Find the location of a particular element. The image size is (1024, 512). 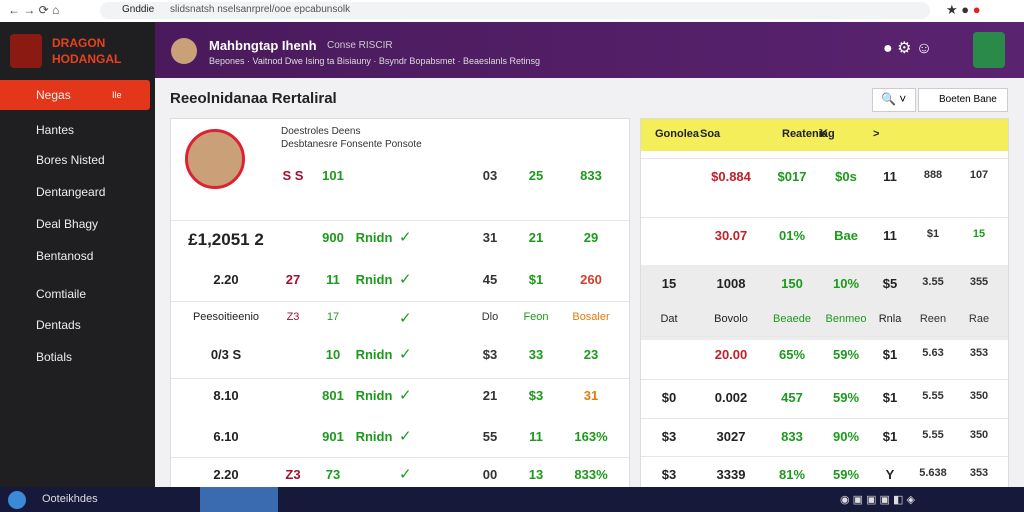

cell: Feon is located at coordinates (536, 317).